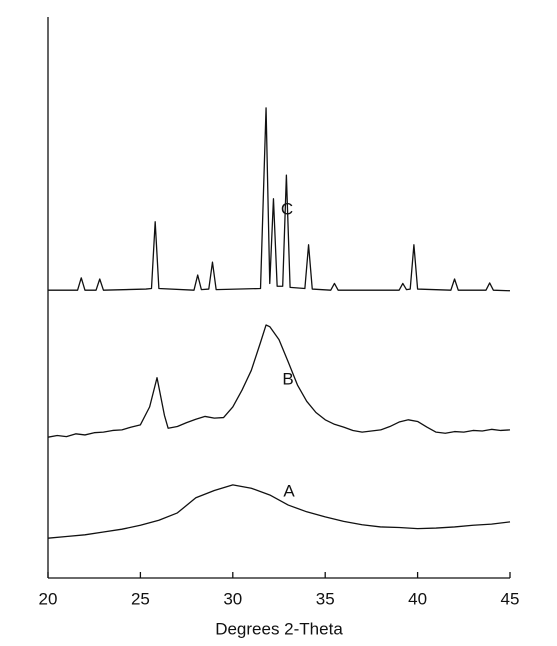 The image size is (557, 646). Describe the element at coordinates (279, 628) in the screenshot. I see `x-axis-title: Degrees 2-Theta` at that location.